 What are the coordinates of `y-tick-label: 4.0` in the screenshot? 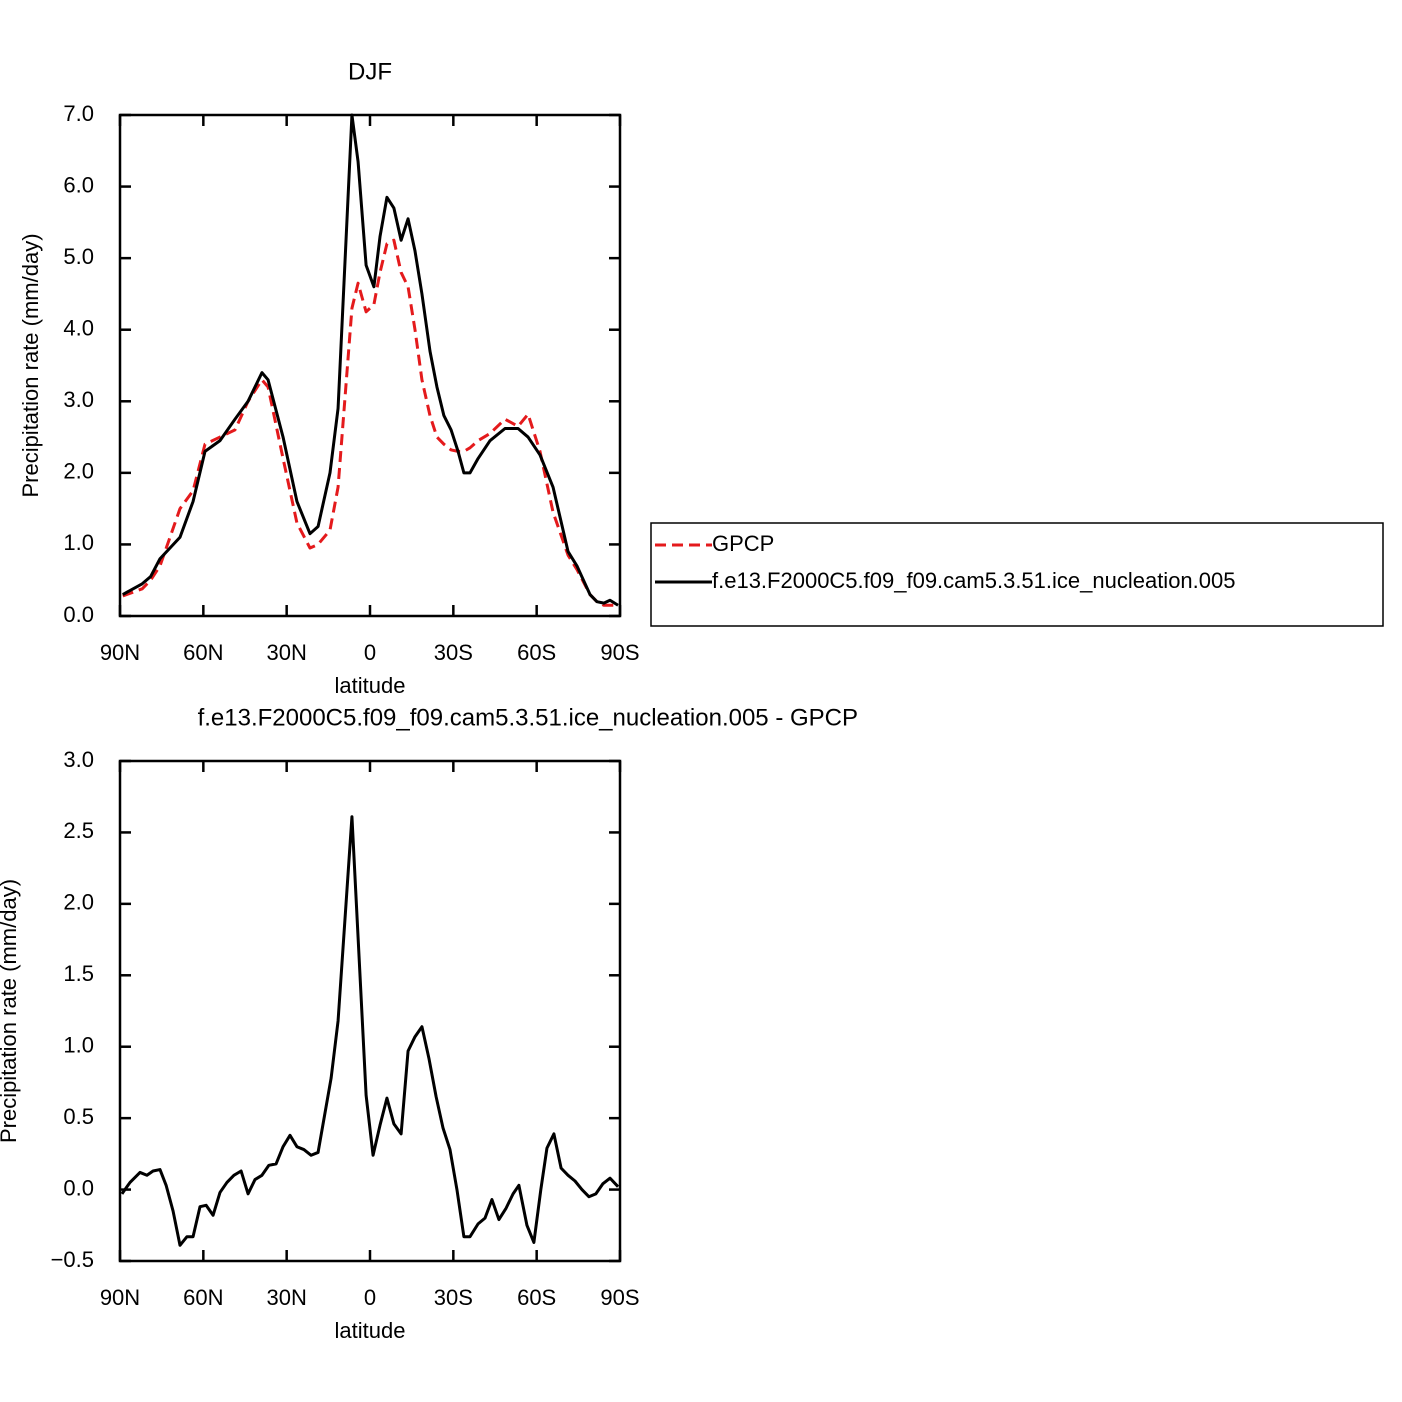 It's located at (78, 328).